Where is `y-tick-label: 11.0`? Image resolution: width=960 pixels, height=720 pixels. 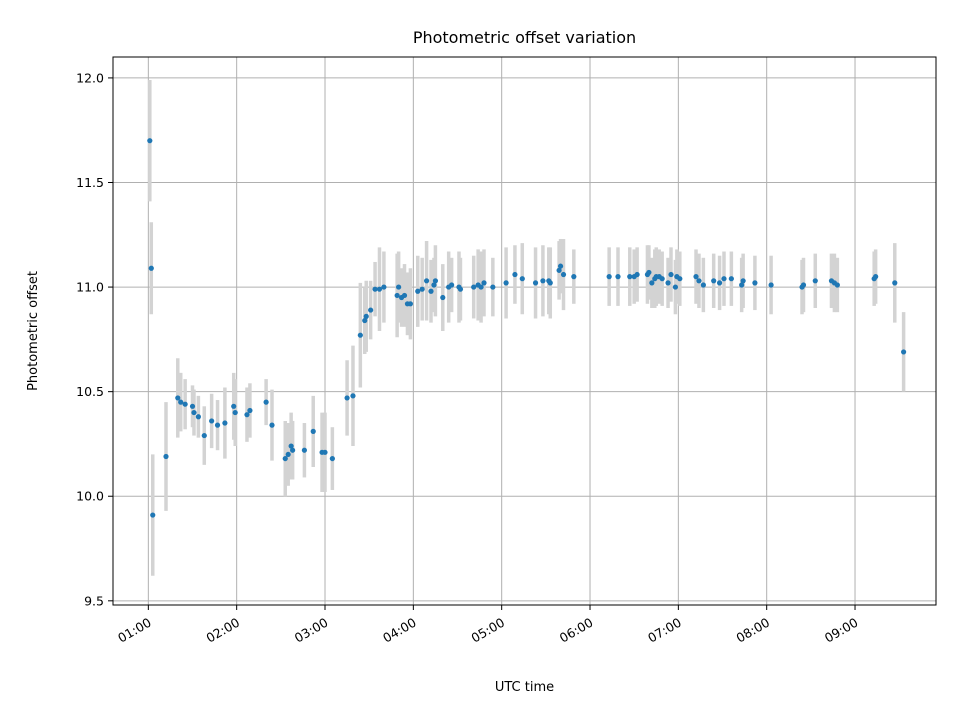 y-tick-label: 11.0 is located at coordinates (90, 287).